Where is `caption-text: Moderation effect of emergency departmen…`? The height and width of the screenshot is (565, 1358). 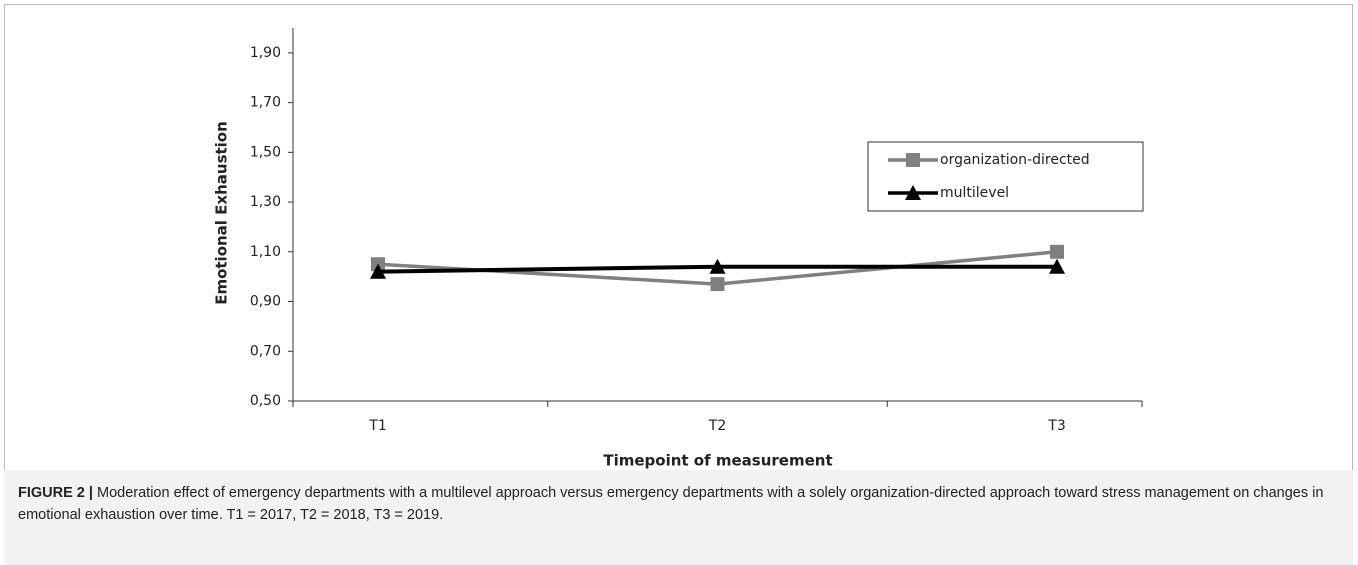
caption-text: Moderation effect of emergency departmen… is located at coordinates (671, 504).